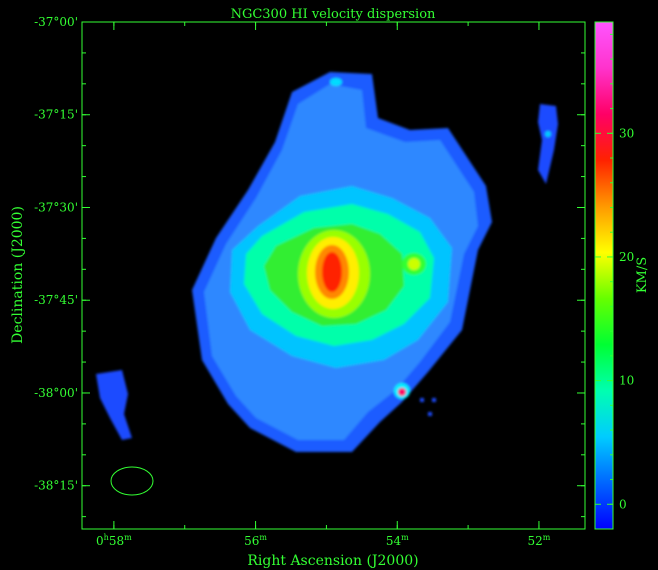 The height and width of the screenshot is (570, 658). I want to click on colorbar-tick-label: 10, so click(626, 381).